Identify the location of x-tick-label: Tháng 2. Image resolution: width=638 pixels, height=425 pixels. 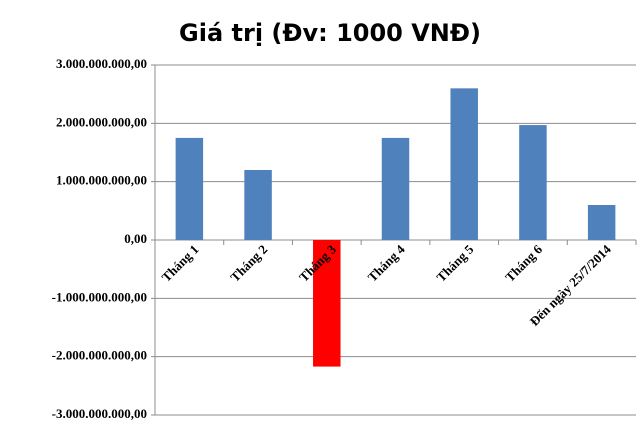
(248, 263).